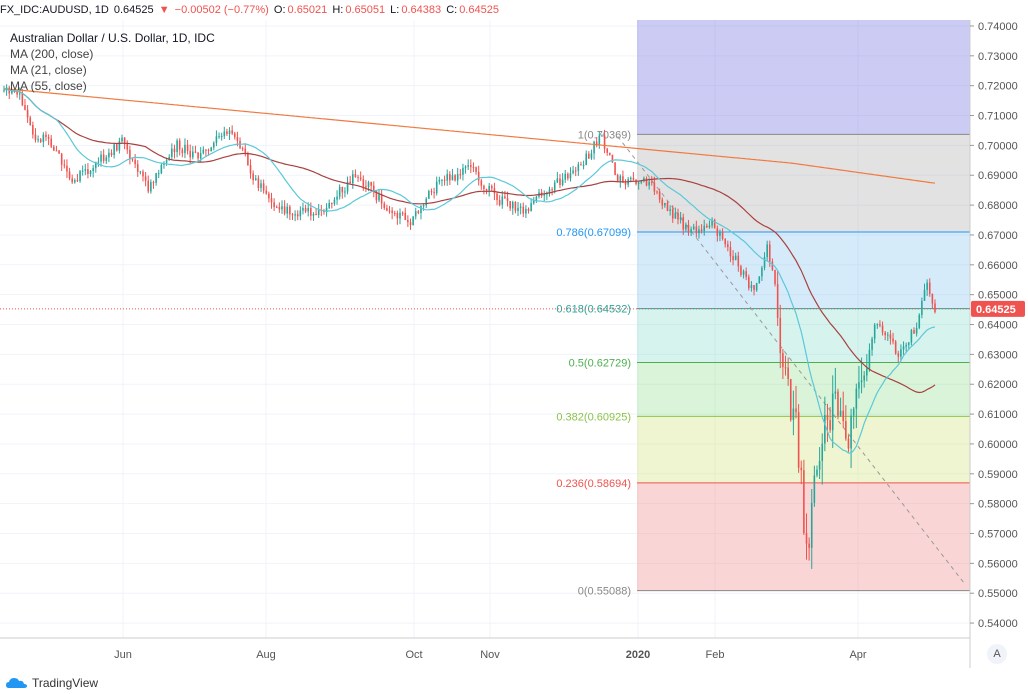  I want to click on ma200-line, so click(469, 136).